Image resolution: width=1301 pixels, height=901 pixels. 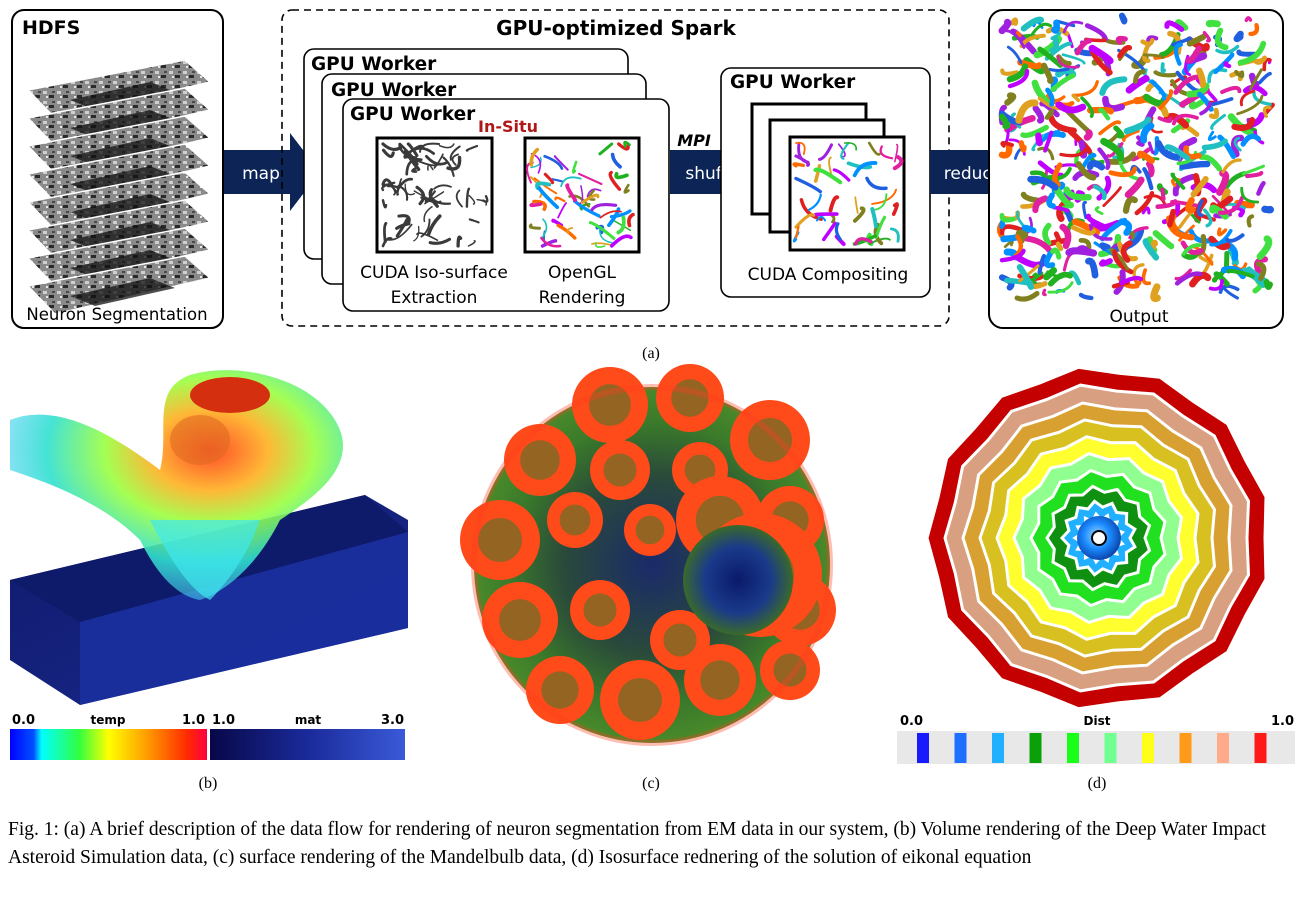 I want to click on isosurface-branches, so click(x=435, y=195).